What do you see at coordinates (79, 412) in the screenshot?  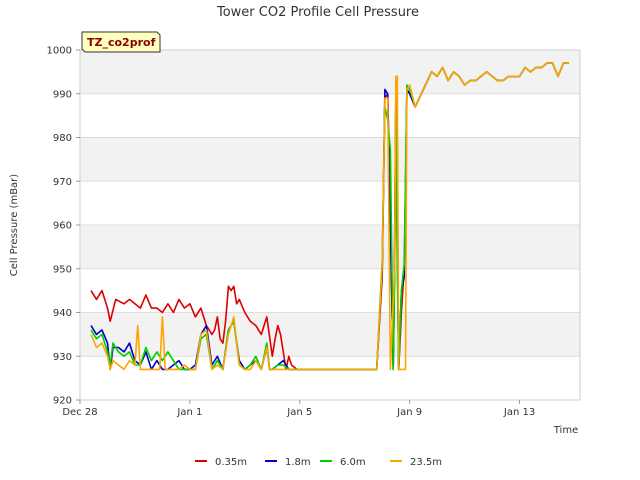 I see `x-tick-label: Dec 28` at bounding box center [79, 412].